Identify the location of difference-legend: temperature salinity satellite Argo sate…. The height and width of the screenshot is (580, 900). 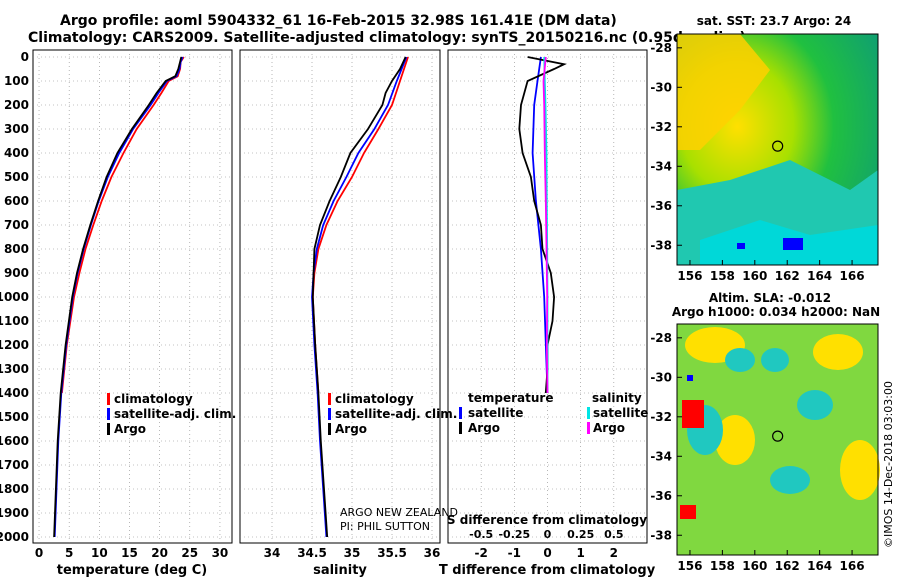
(553, 413).